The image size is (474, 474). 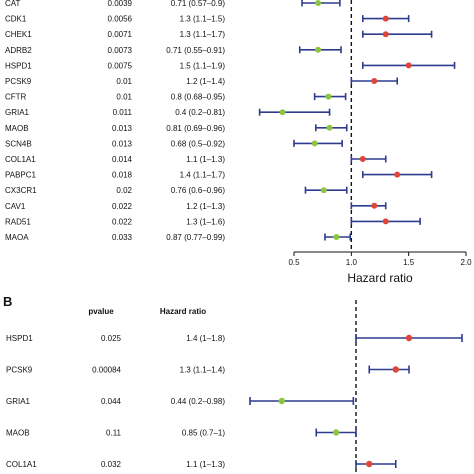 What do you see at coordinates (123, 112) in the screenshot?
I see `panel-a-pvalue-label: 0.011` at bounding box center [123, 112].